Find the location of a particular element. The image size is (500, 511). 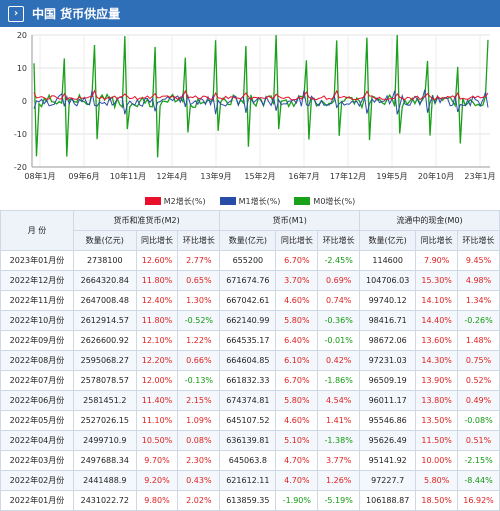

table-cell: 0.52% is located at coordinates (478, 380).